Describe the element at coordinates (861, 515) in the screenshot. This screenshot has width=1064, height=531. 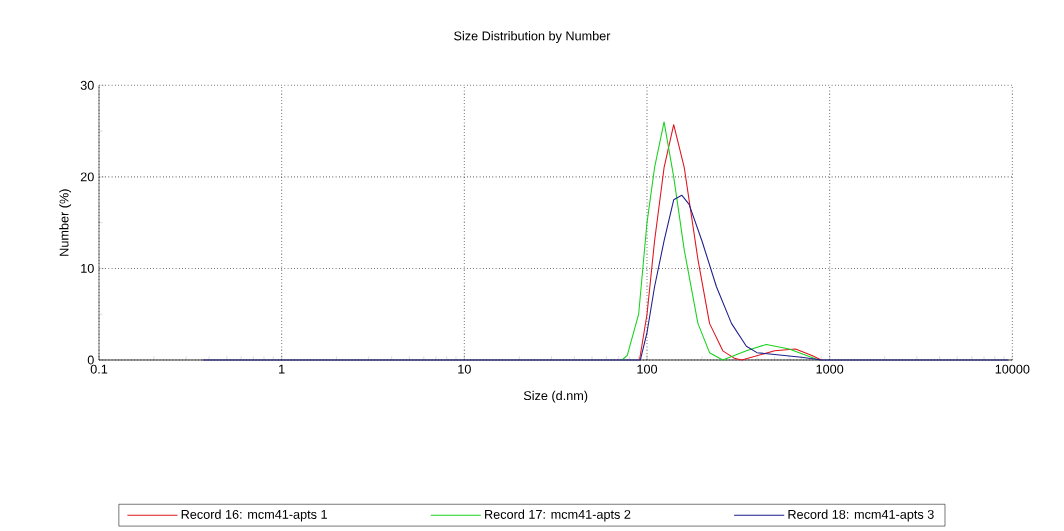
I see `legend-label: Record 18: mcm41-apts 3` at that location.